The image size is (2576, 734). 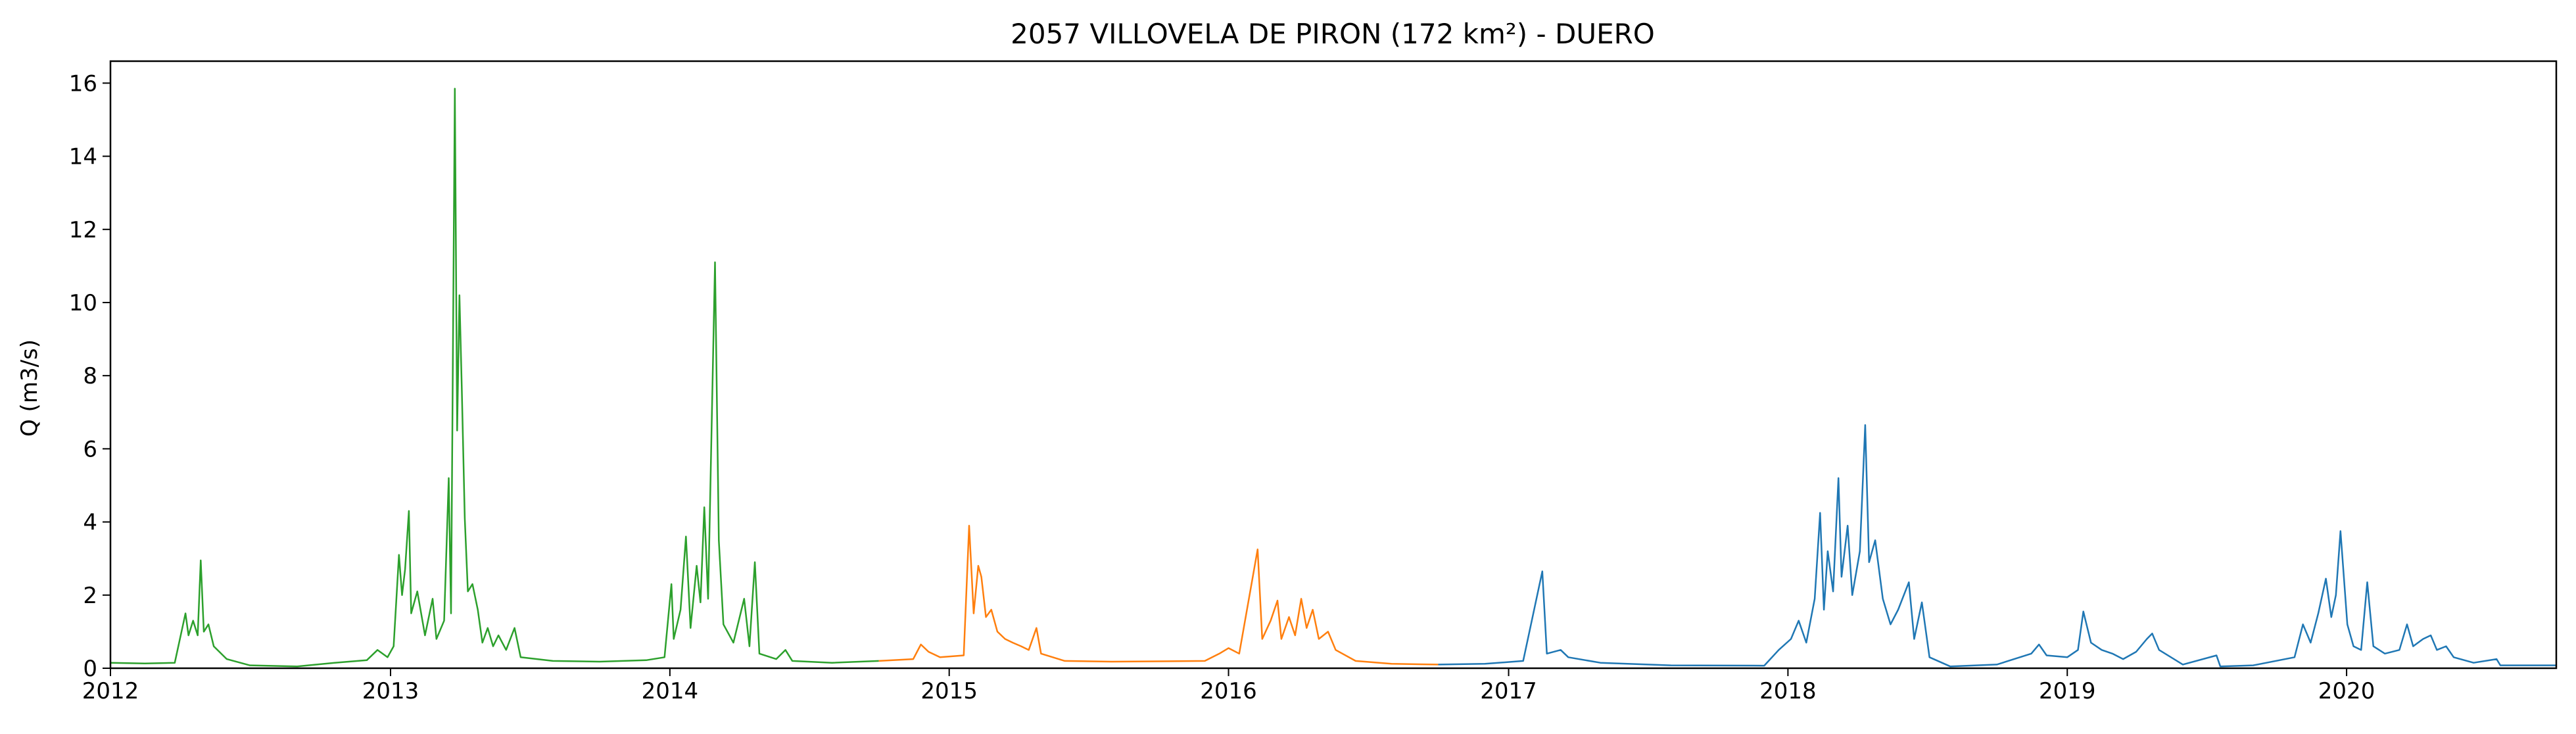 I want to click on x-tick-label: 2012, so click(x=110, y=691).